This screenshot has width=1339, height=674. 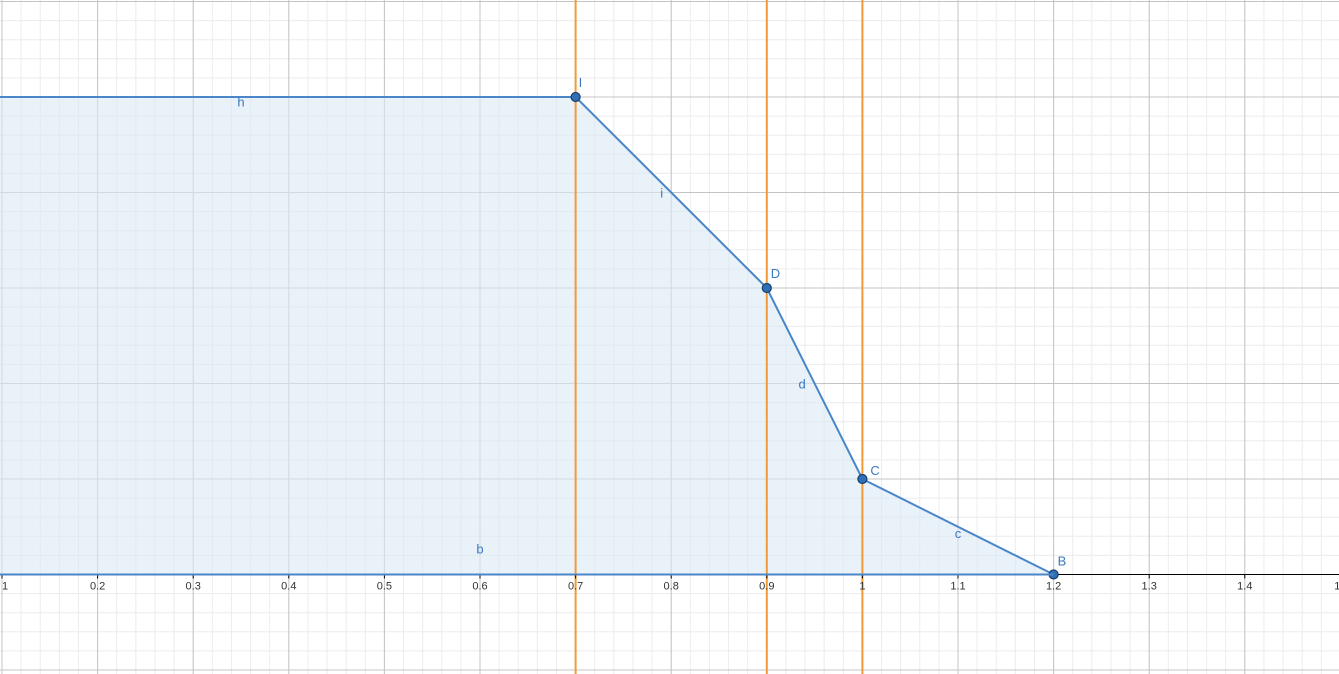 I want to click on x-tick-label: 1.1, so click(x=957, y=587).